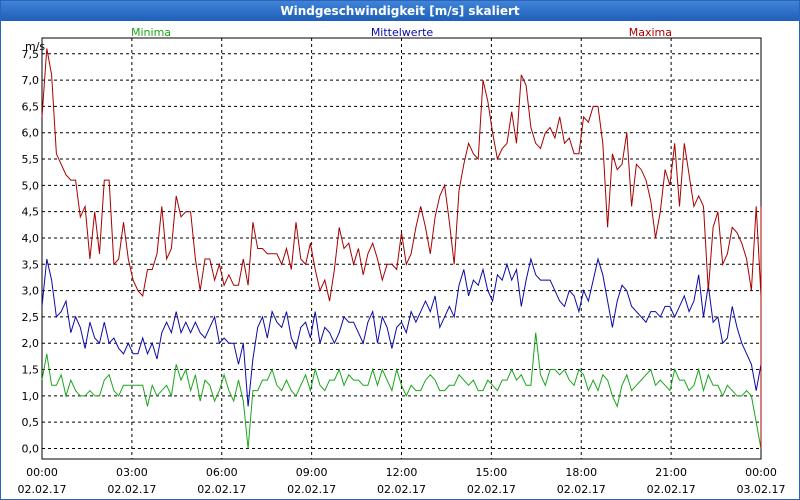 Image resolution: width=800 pixels, height=500 pixels. Describe the element at coordinates (31, 264) in the screenshot. I see `y-tick-label: 3,5` at that location.